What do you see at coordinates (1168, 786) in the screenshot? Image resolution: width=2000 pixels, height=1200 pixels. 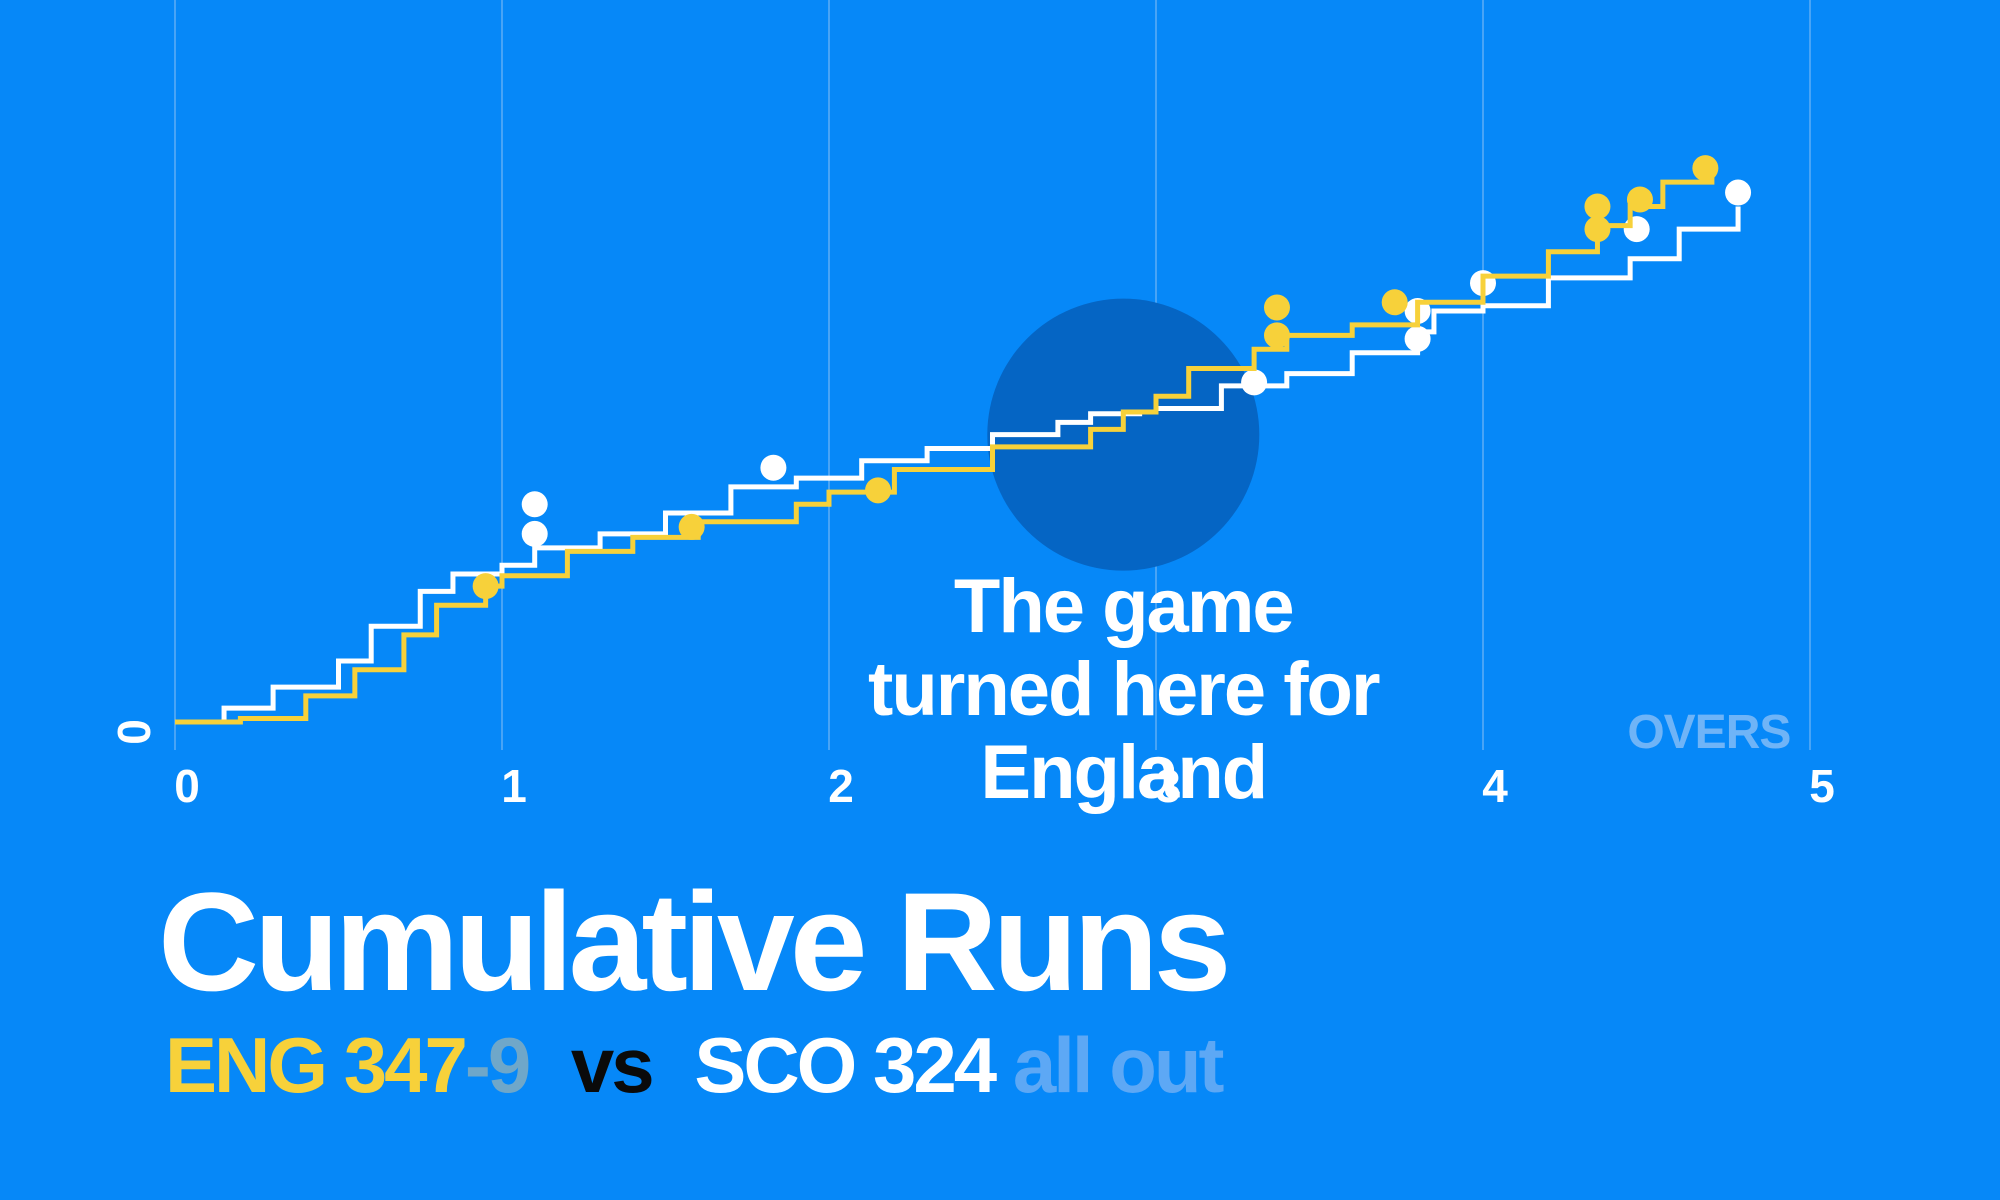 I see `x-tick-label: 3` at bounding box center [1168, 786].